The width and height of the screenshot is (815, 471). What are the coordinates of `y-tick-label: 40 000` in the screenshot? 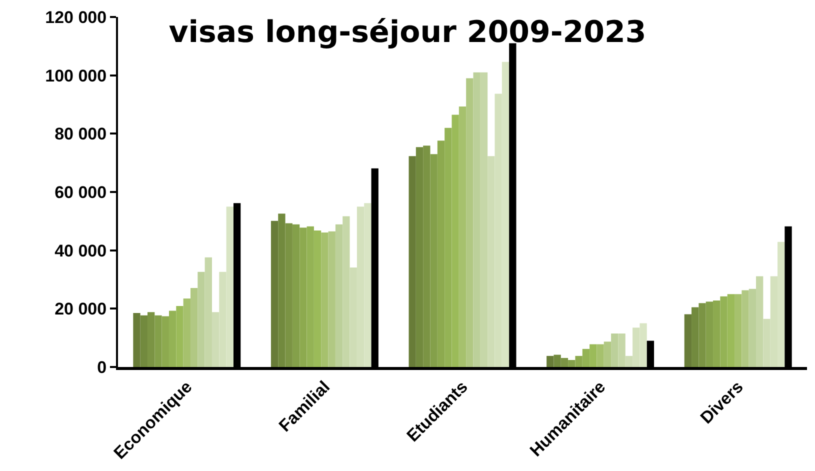 It's located at (80, 250).